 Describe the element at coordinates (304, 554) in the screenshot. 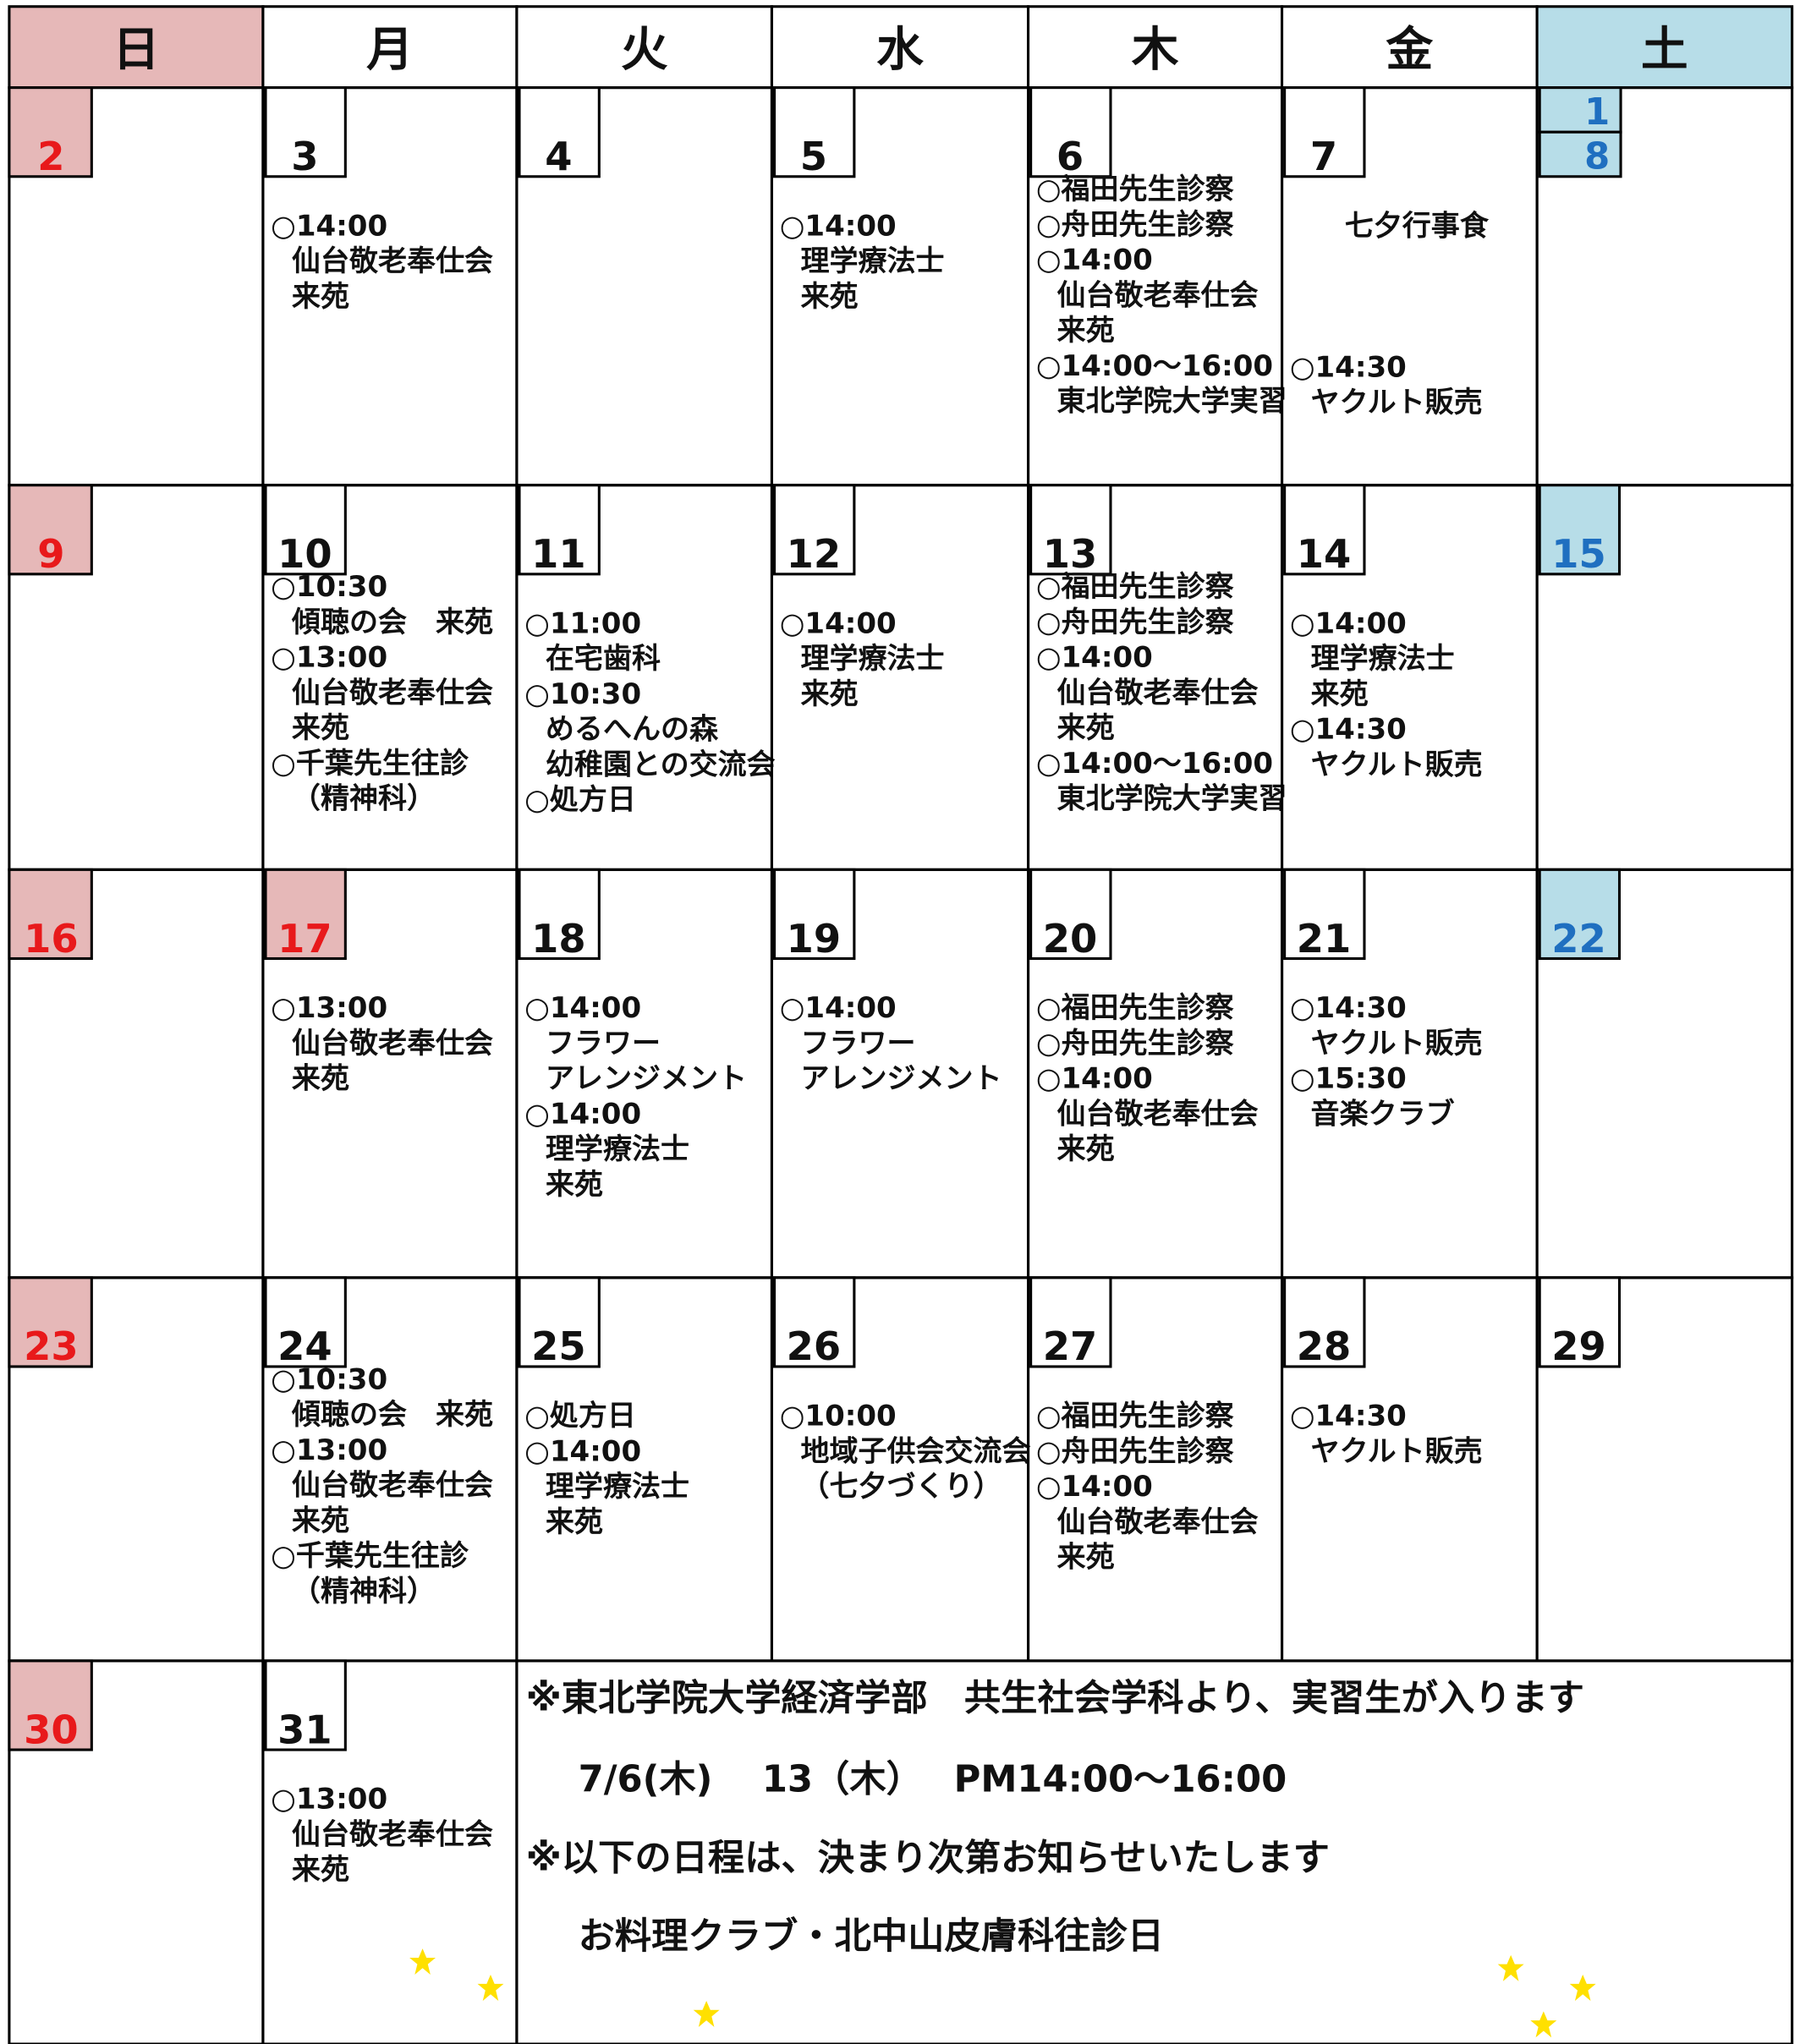

I see `day-number: 10` at that location.